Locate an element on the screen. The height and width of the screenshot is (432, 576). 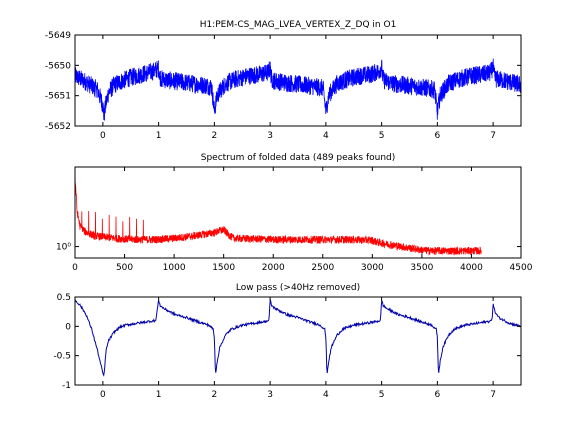
x-tick-label: 1000 is located at coordinates (174, 268).